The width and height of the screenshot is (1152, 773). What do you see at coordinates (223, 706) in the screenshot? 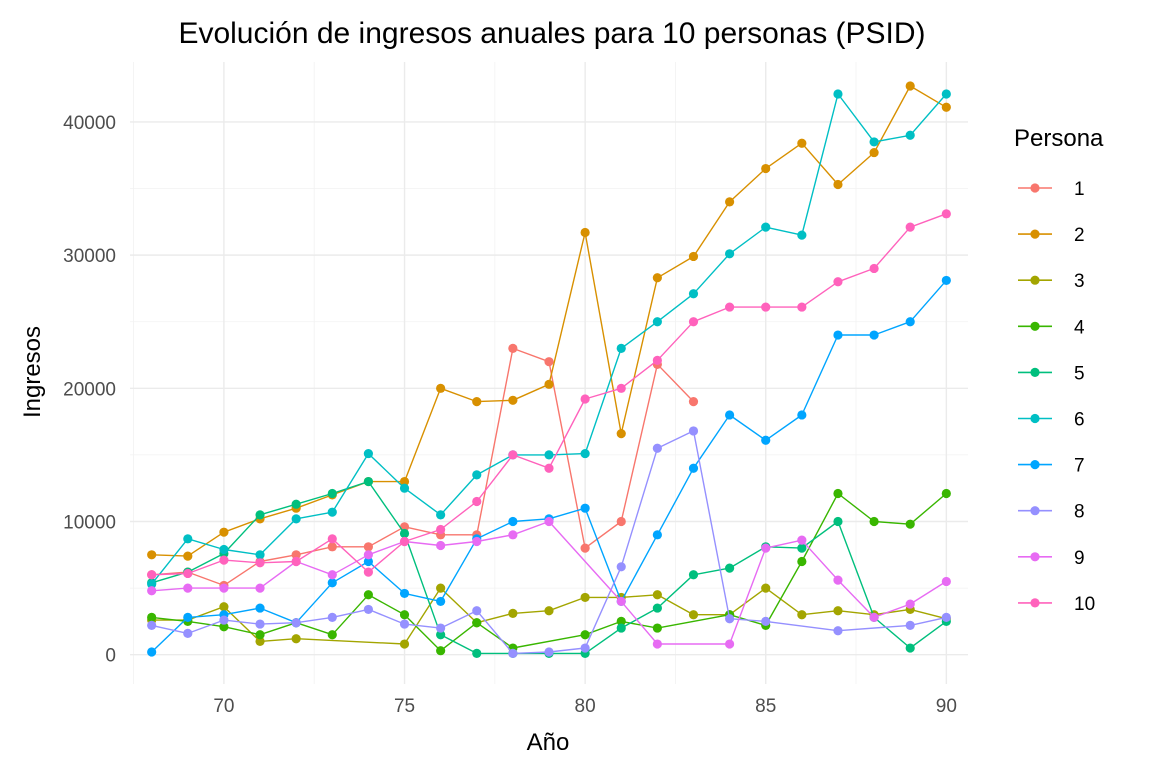
I see `x-tick-label: 70` at bounding box center [223, 706].